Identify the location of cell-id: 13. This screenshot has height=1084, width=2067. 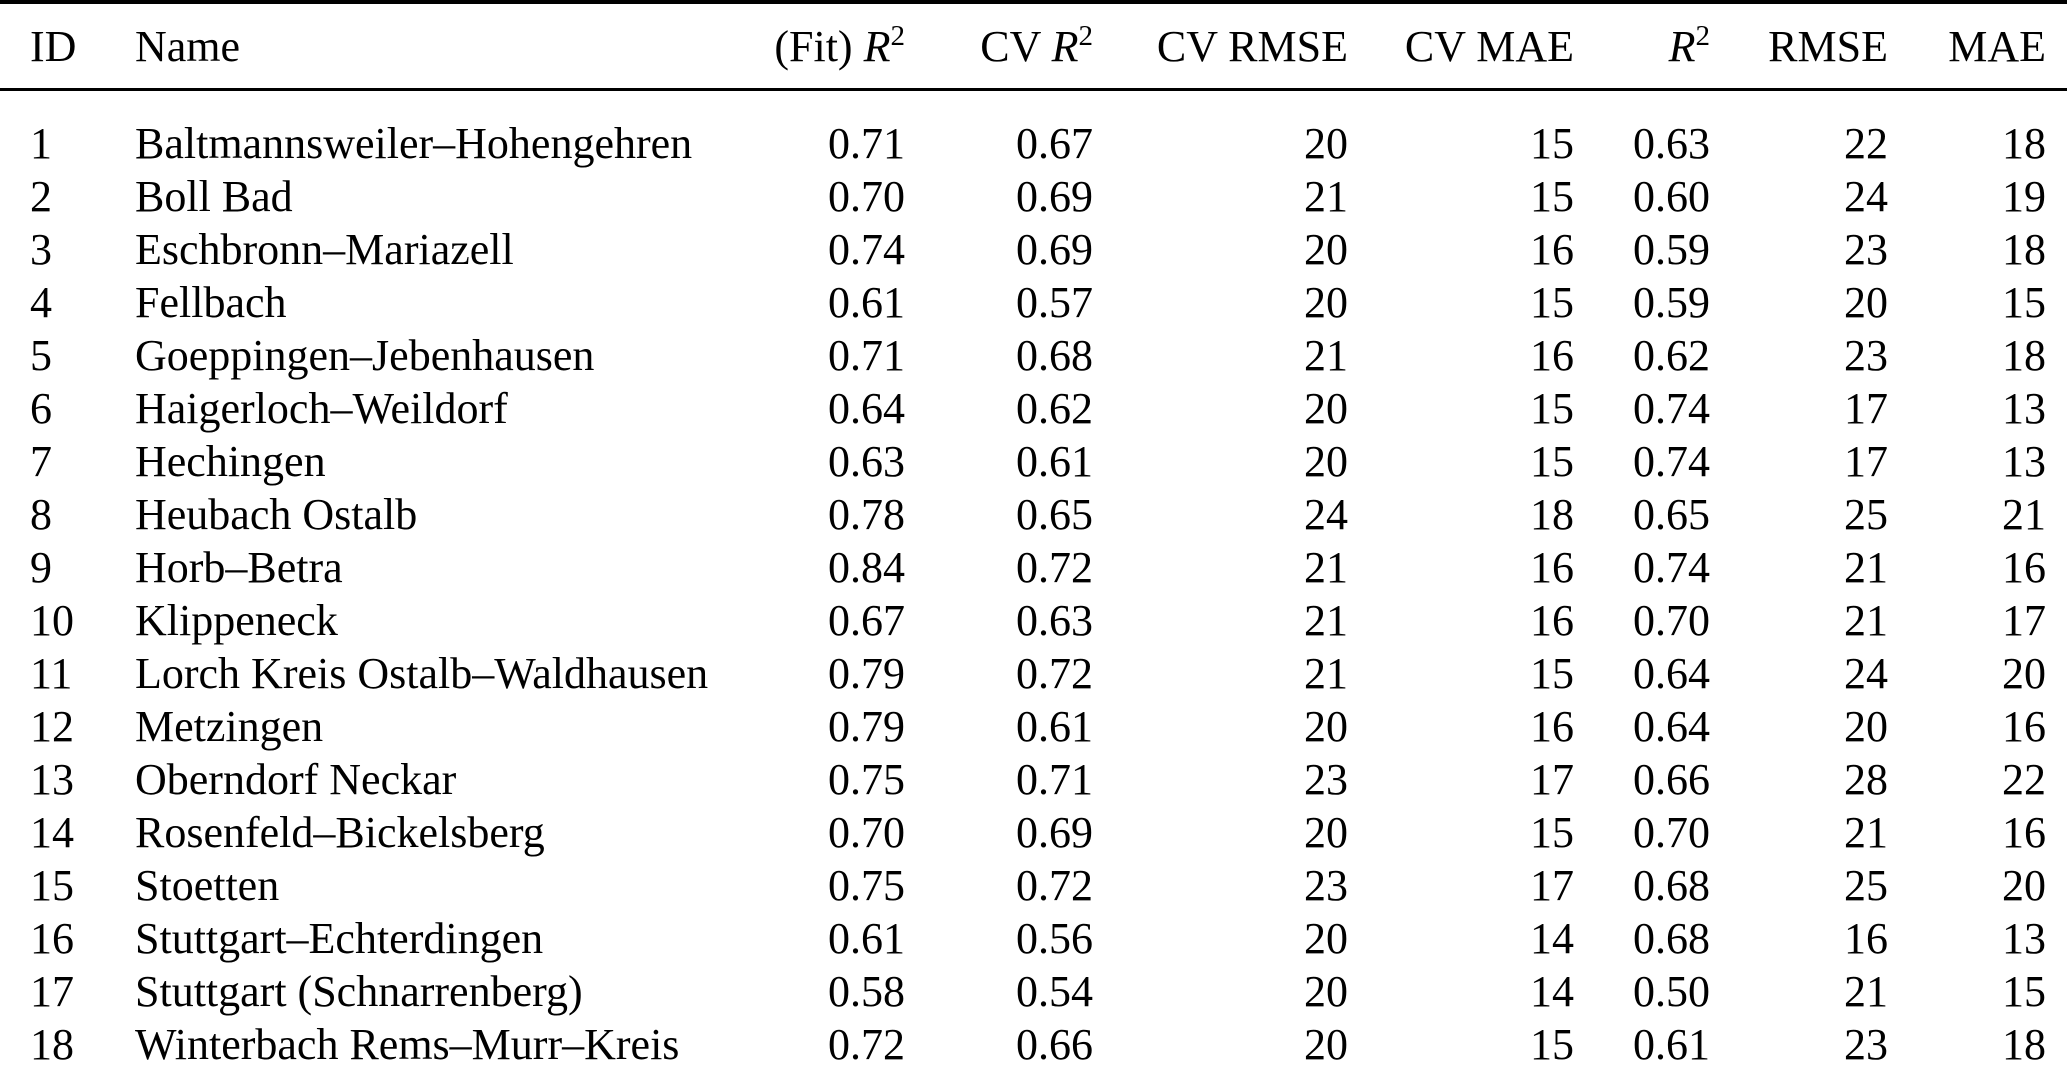
(52, 779).